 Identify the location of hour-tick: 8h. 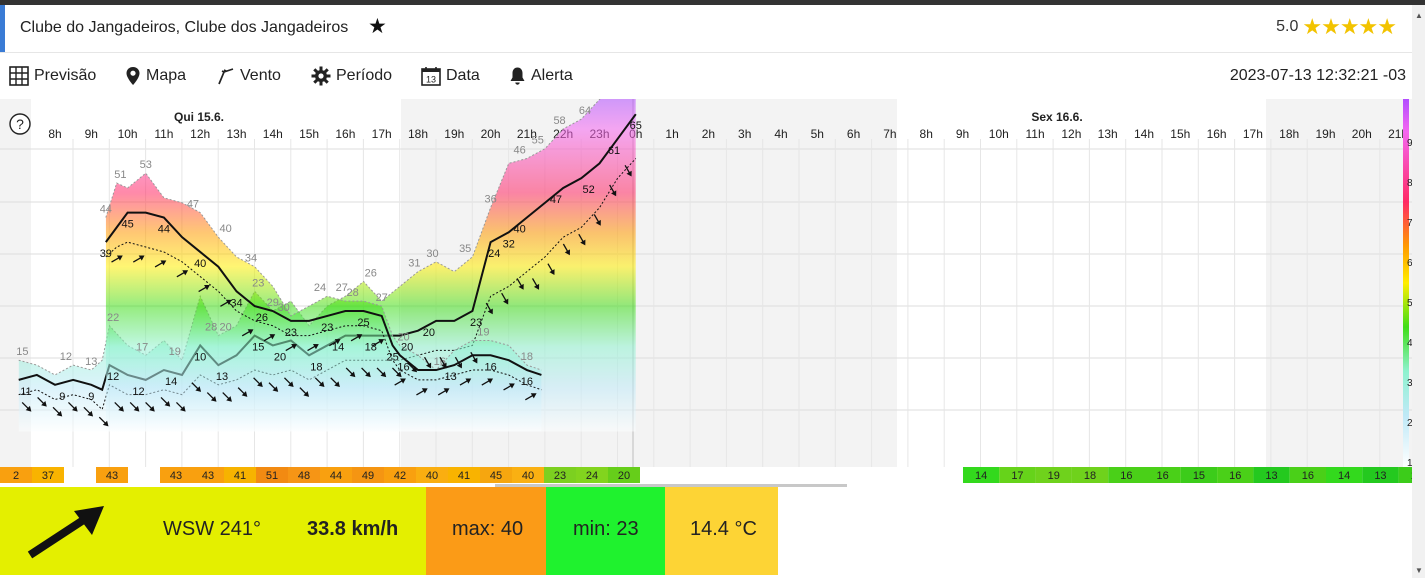
(926, 134).